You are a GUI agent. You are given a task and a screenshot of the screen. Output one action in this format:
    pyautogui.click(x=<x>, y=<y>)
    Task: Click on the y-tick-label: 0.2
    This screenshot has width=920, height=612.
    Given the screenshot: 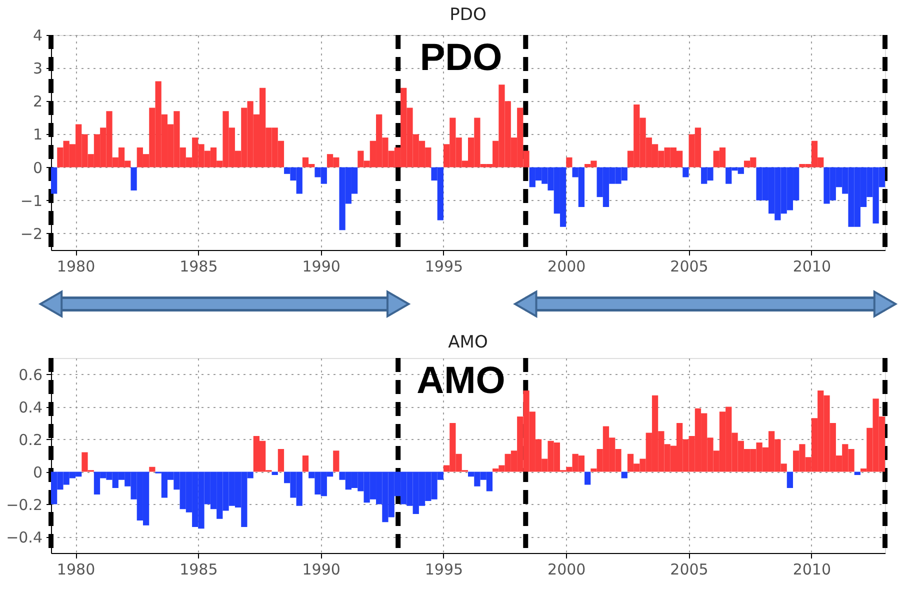 What is the action you would take?
    pyautogui.click(x=30, y=439)
    